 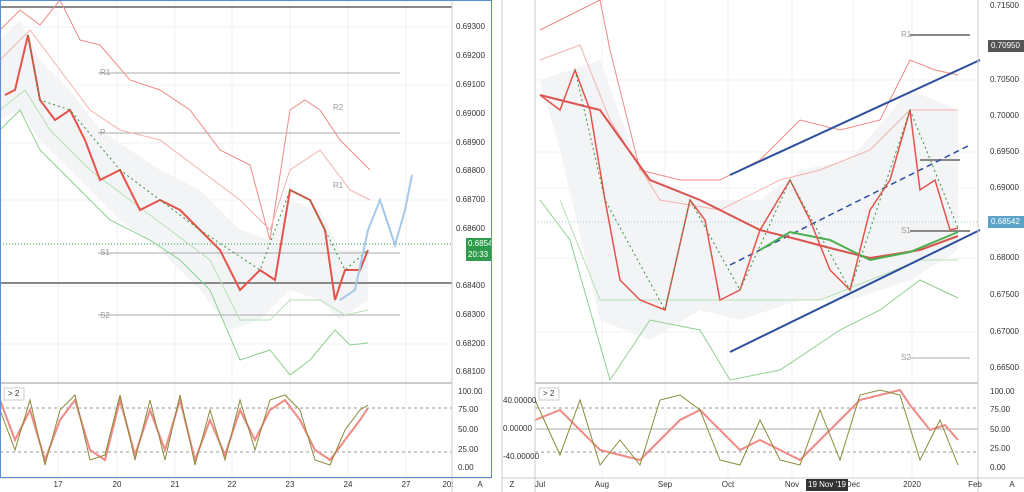 I want to click on time-tick: 24, so click(x=348, y=484).